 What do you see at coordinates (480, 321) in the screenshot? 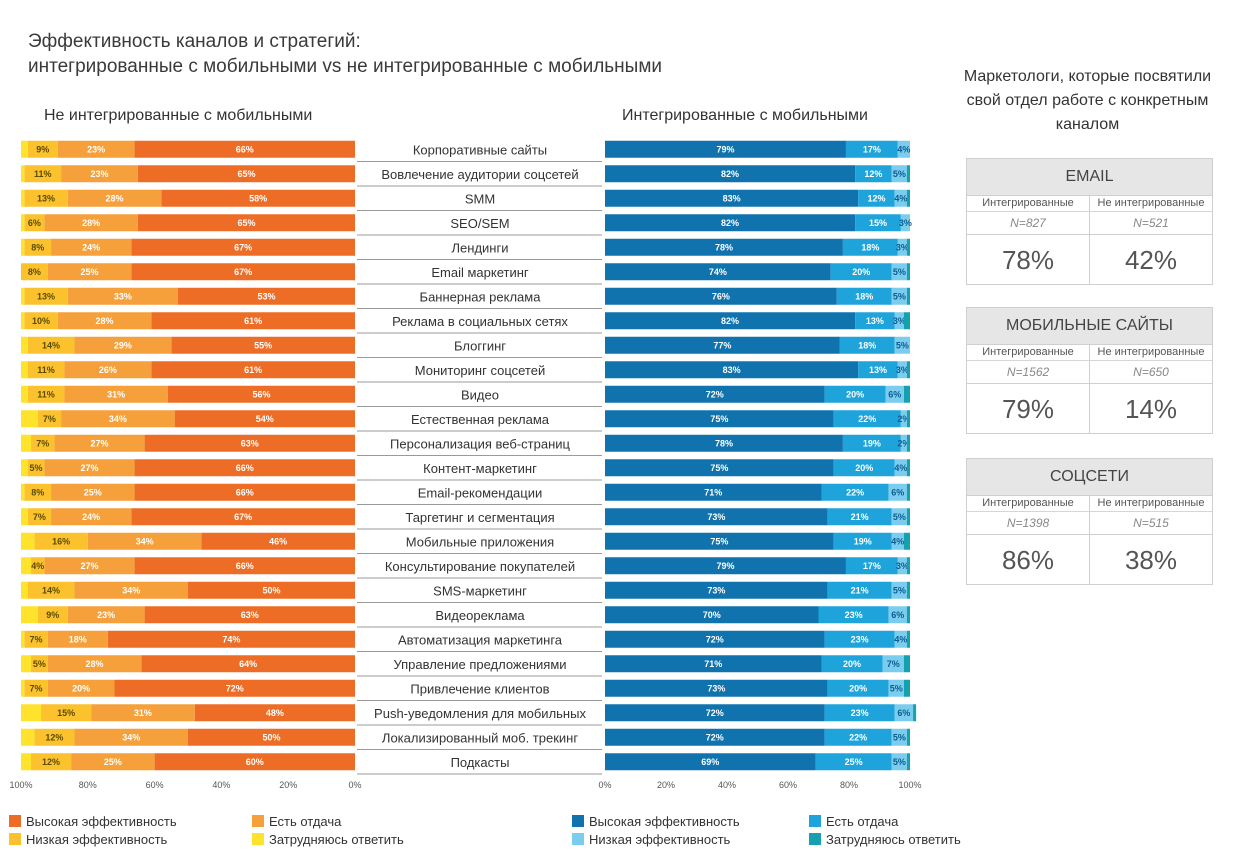
I see `category-label: Реклама в социальных сетях` at bounding box center [480, 321].